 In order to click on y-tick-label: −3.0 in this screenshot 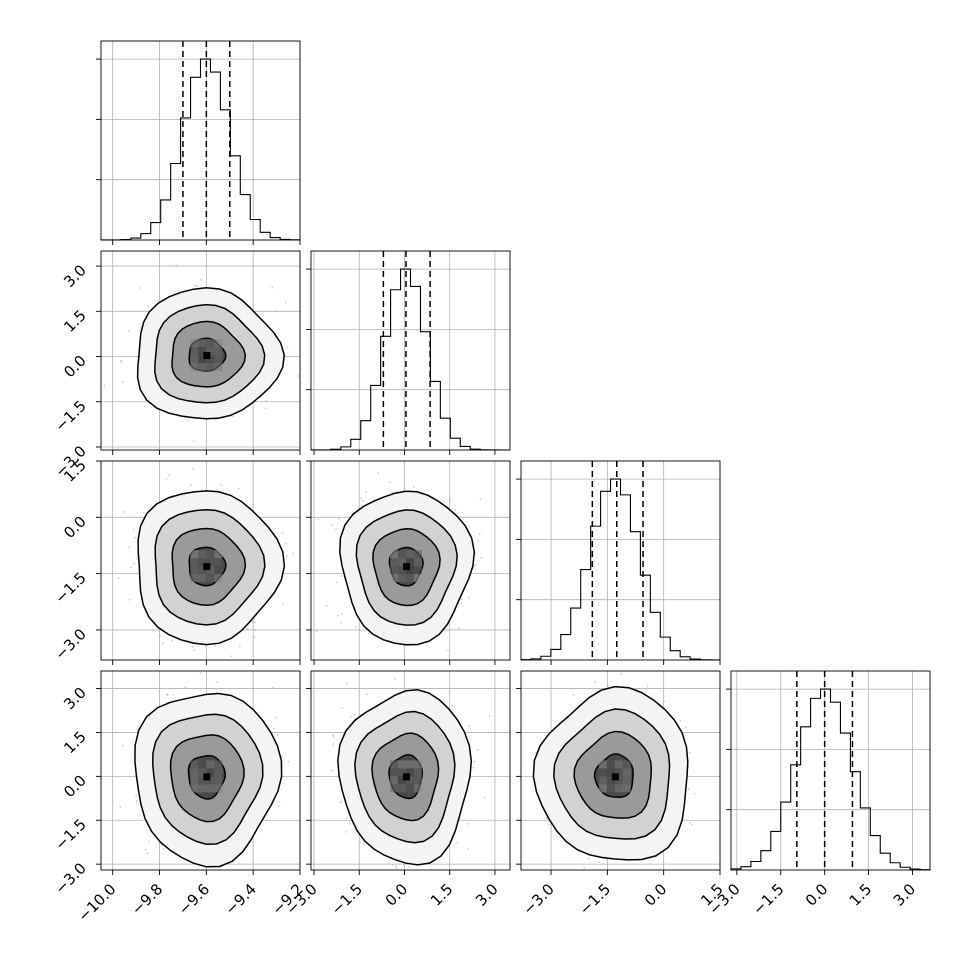, I will do `click(70, 878)`.